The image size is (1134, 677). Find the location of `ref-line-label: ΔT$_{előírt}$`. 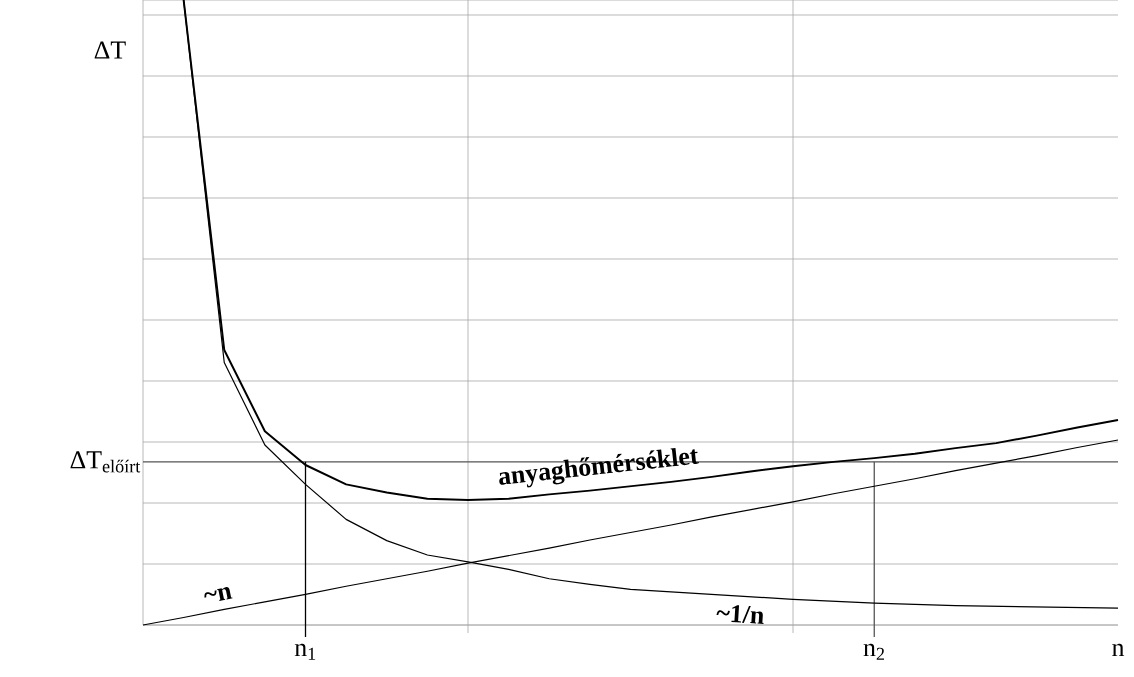

ref-line-label: ΔT$_{előírt}$ is located at coordinates (105, 462).